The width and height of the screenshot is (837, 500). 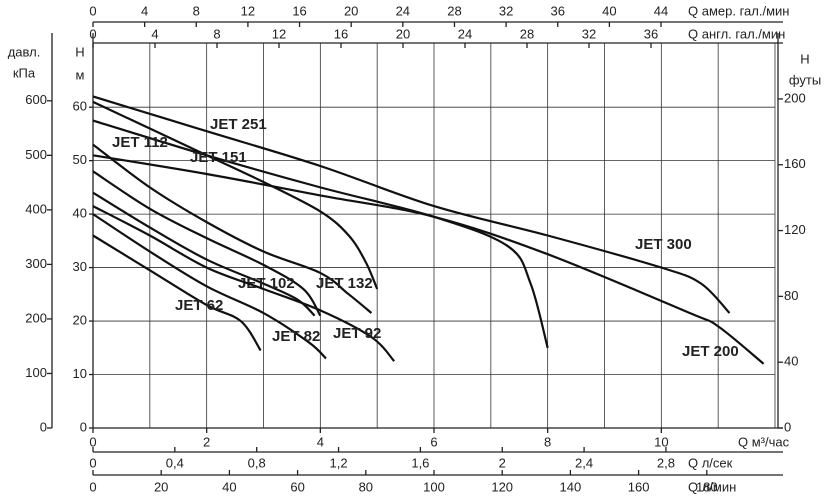 What do you see at coordinates (83, 426) in the screenshot?
I see `y-tick-label: 0` at bounding box center [83, 426].